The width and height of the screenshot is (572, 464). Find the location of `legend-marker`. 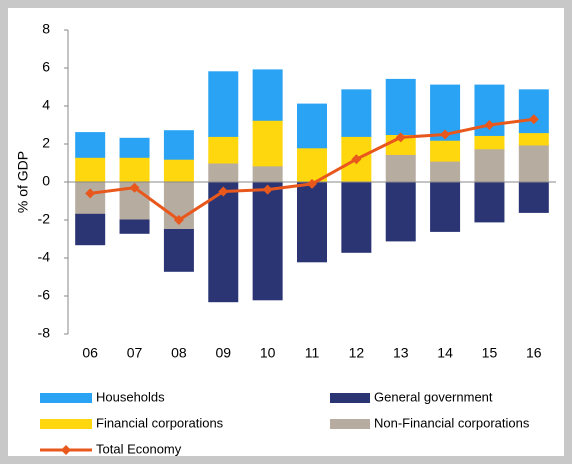

legend-marker is located at coordinates (66, 450).